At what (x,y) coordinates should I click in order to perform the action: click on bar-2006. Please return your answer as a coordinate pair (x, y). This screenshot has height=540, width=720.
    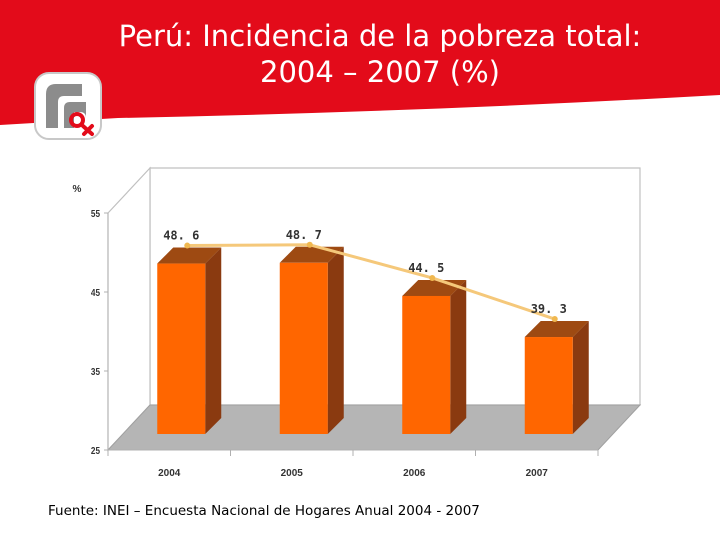
    Looking at the image, I should click on (426, 364).